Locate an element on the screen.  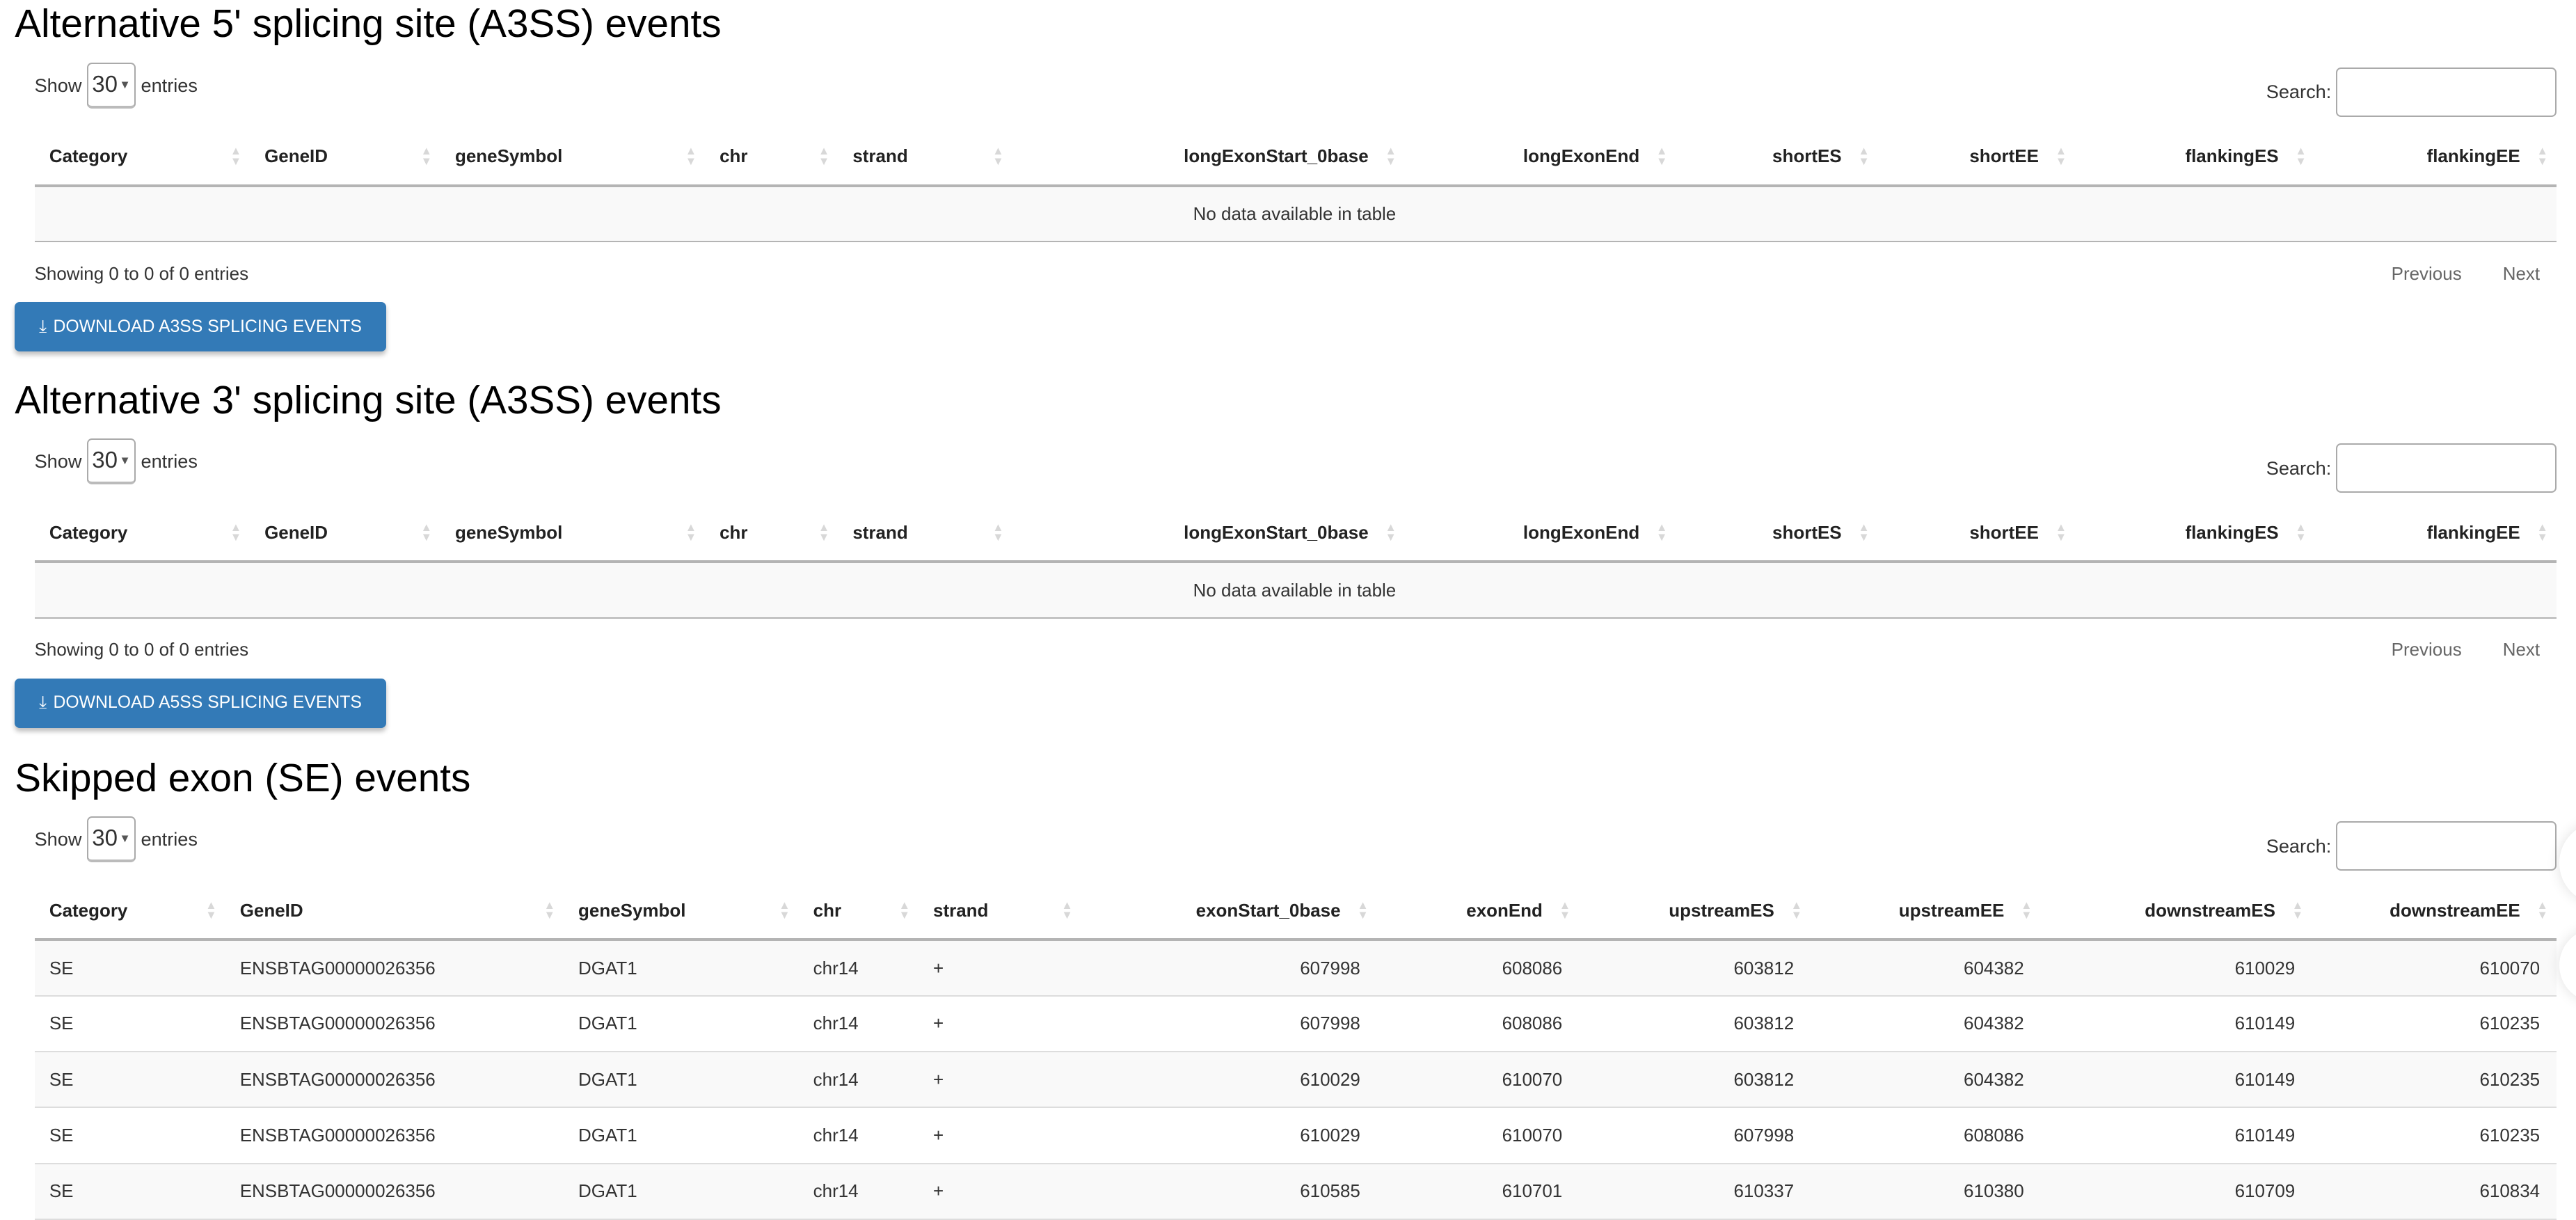
column-header: downstreamES ▲ ▼ is located at coordinates (2176, 912).